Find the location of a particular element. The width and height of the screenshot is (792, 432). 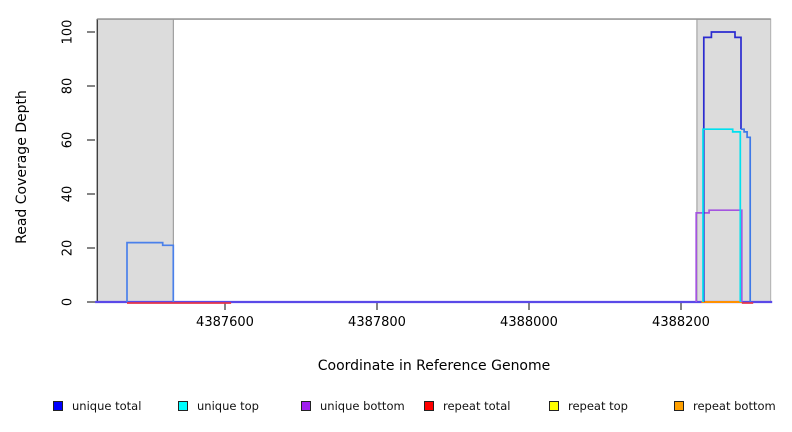

series-line-unique-top is located at coordinates (722, 215).